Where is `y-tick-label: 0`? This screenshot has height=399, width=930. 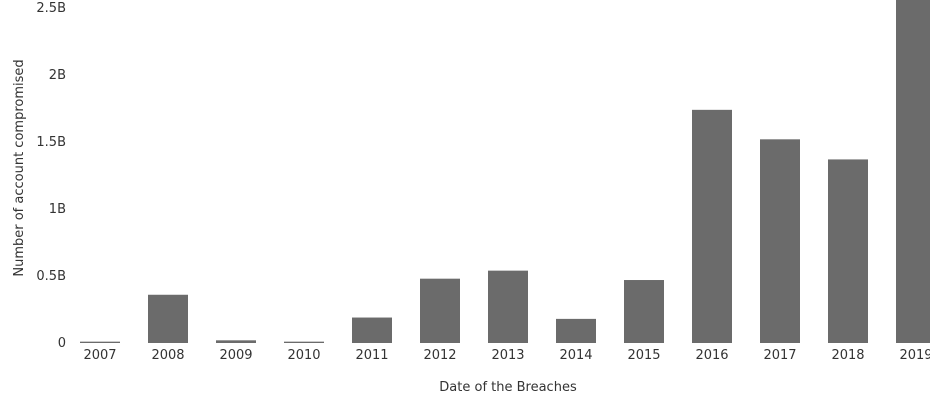 y-tick-label: 0 is located at coordinates (62, 343).